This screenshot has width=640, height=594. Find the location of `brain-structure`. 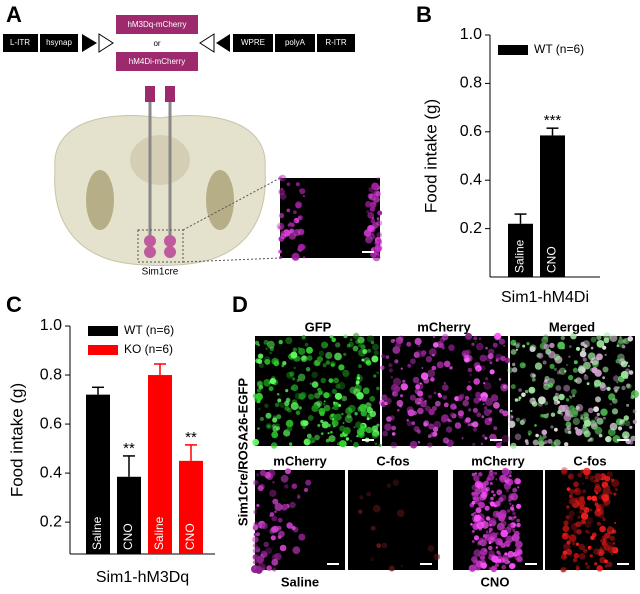

brain-structure is located at coordinates (220, 200).